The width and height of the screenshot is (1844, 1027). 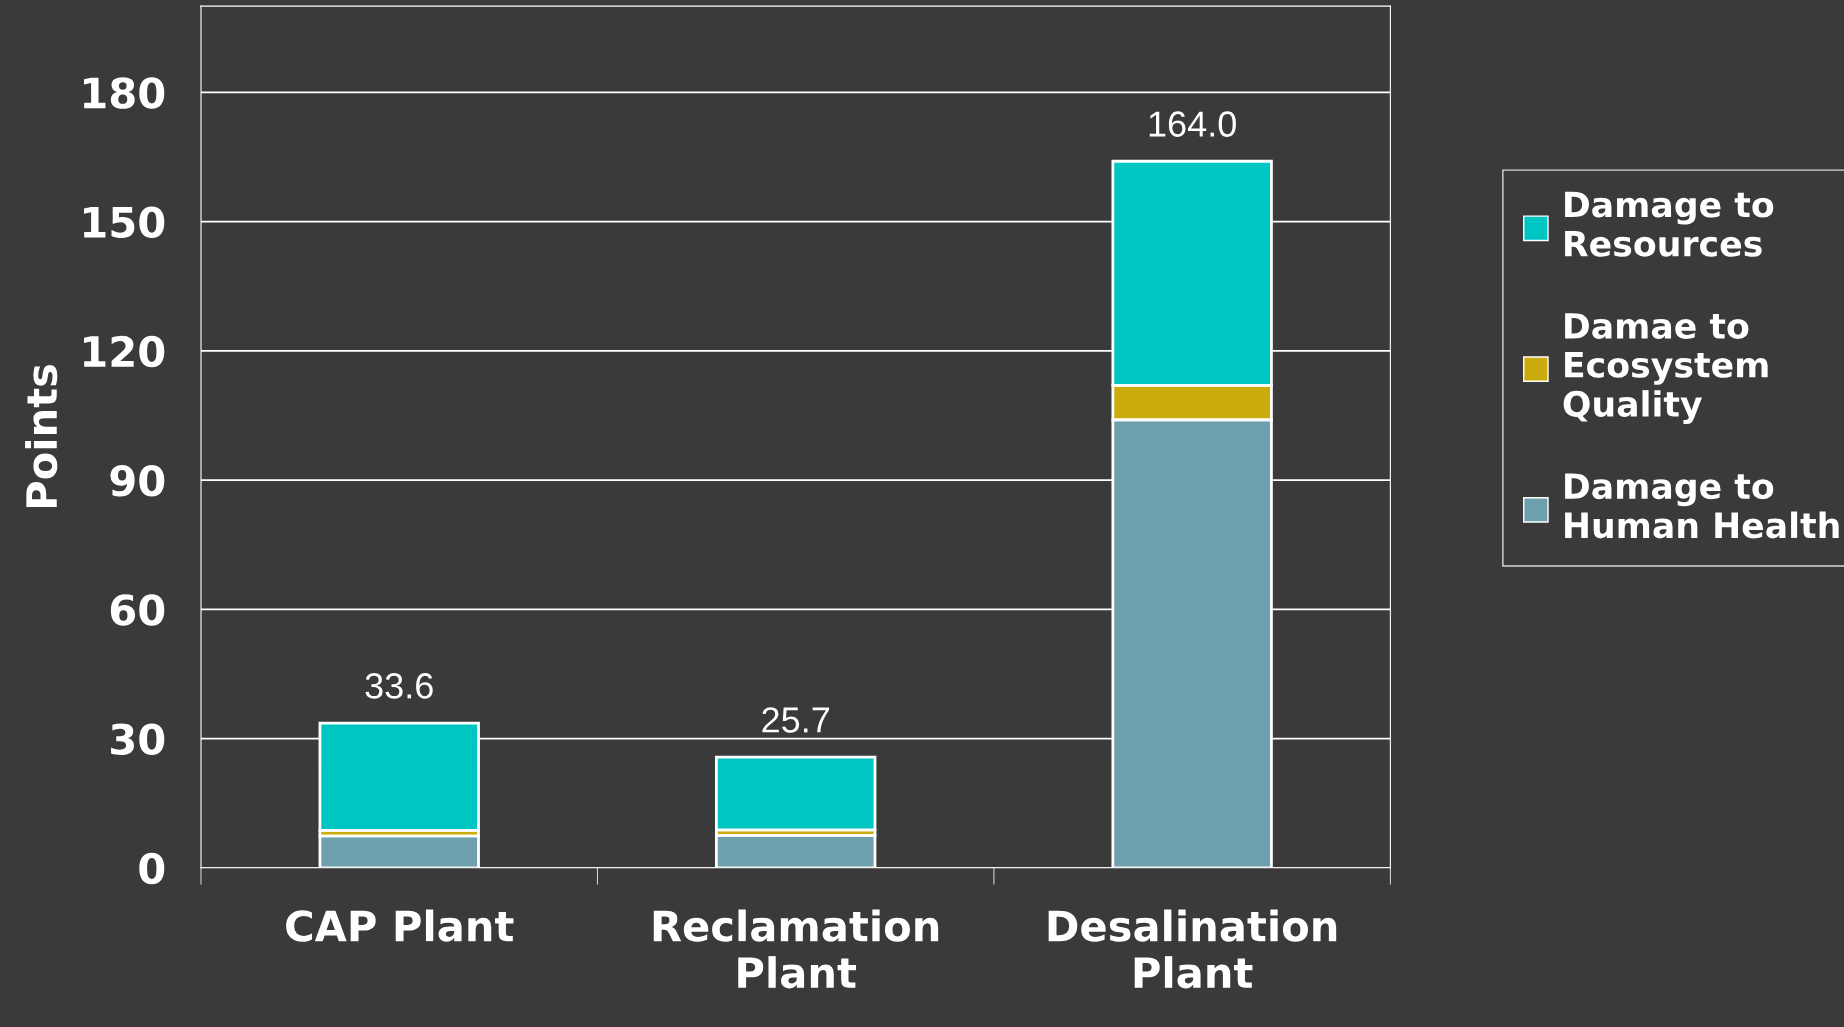 I want to click on y-tick-label: 180, so click(x=124, y=93).